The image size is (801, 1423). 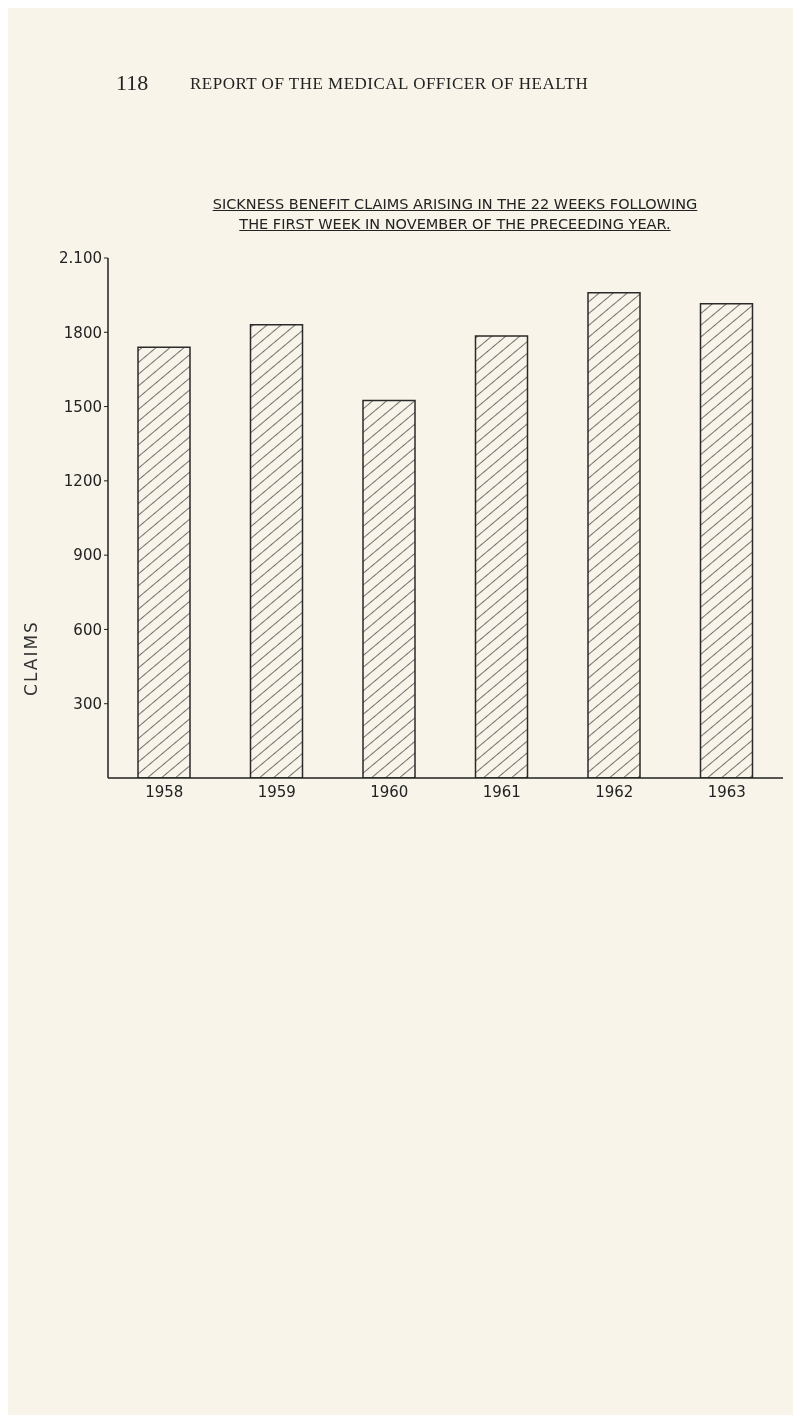 What do you see at coordinates (132, 83) in the screenshot?
I see `text: 118` at bounding box center [132, 83].